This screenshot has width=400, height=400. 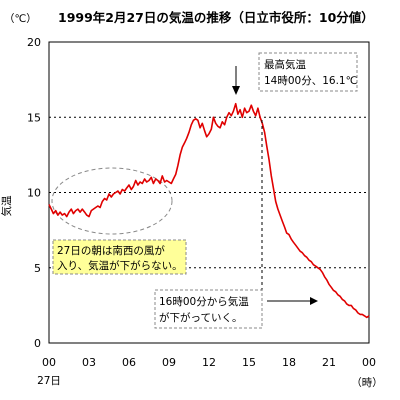 What do you see at coordinates (285, 64) in the screenshot?
I see `max-annotation-line1: 最高気温` at bounding box center [285, 64].